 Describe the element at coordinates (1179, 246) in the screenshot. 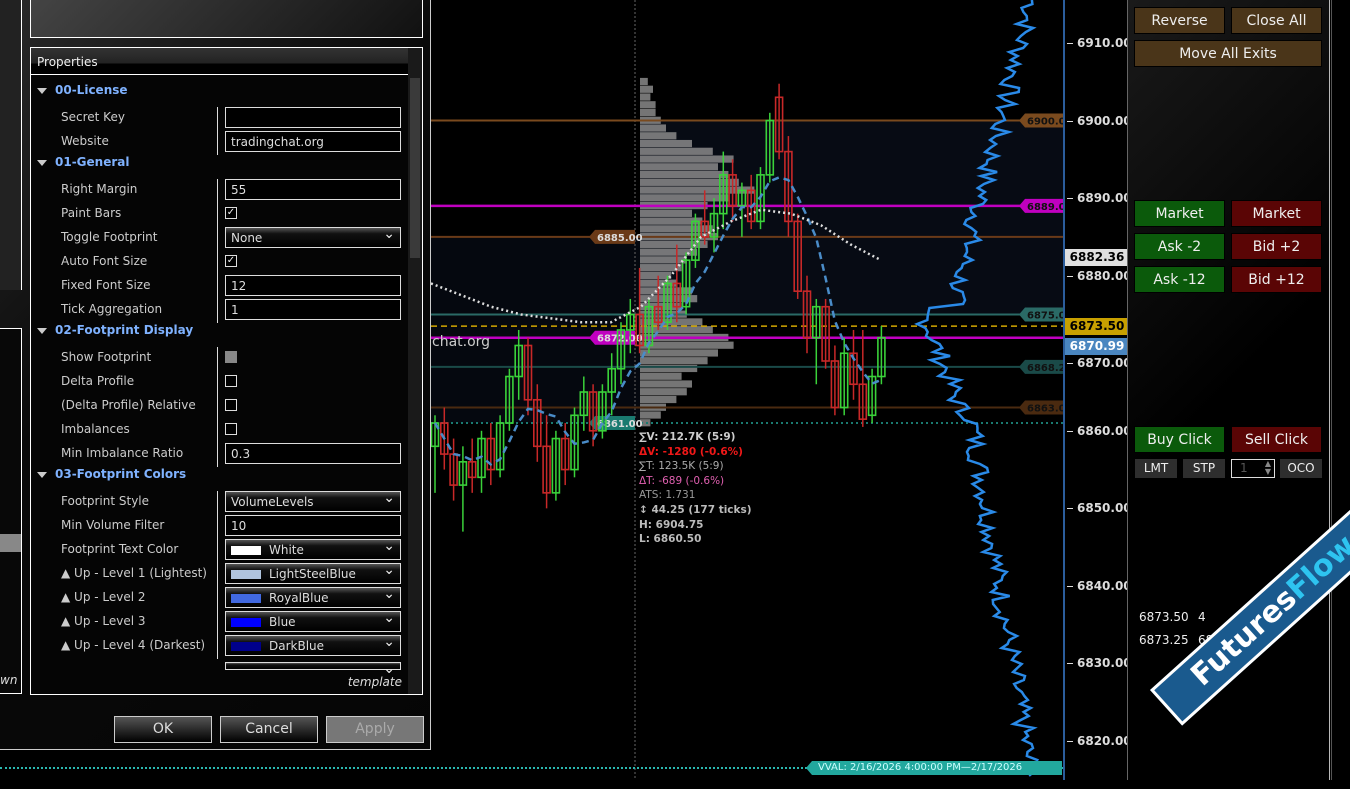

I see `buy-ask-2-button: Ask -2` at that location.